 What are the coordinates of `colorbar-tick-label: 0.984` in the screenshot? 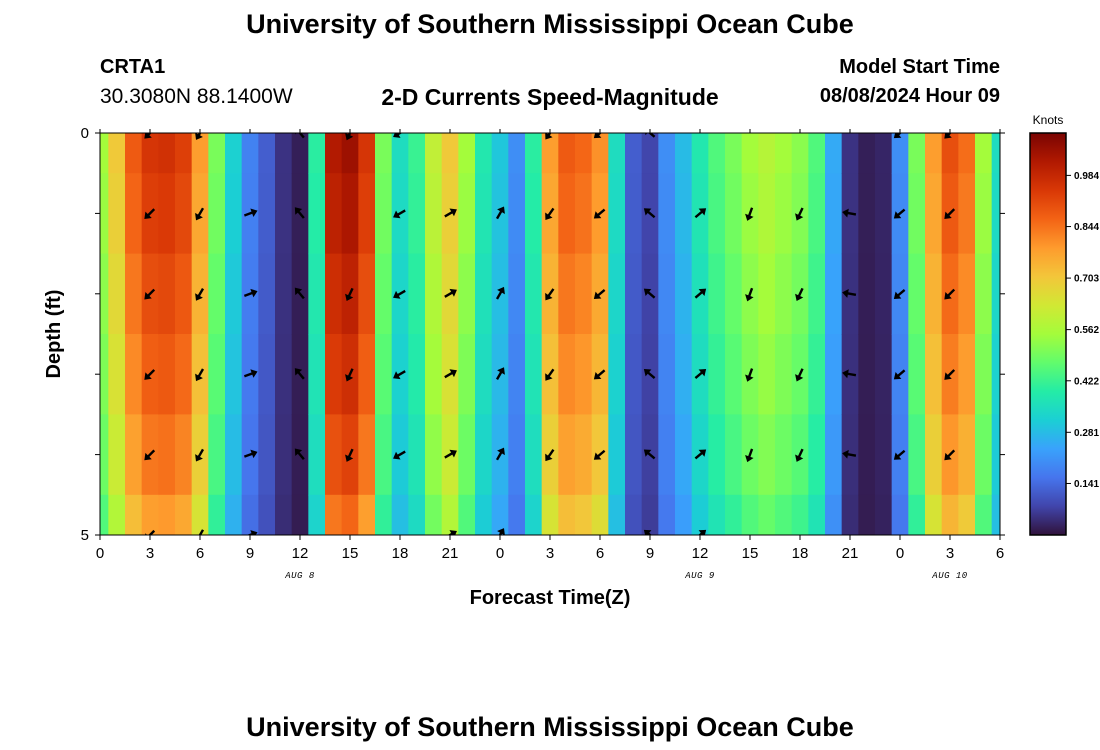 It's located at (1086, 176).